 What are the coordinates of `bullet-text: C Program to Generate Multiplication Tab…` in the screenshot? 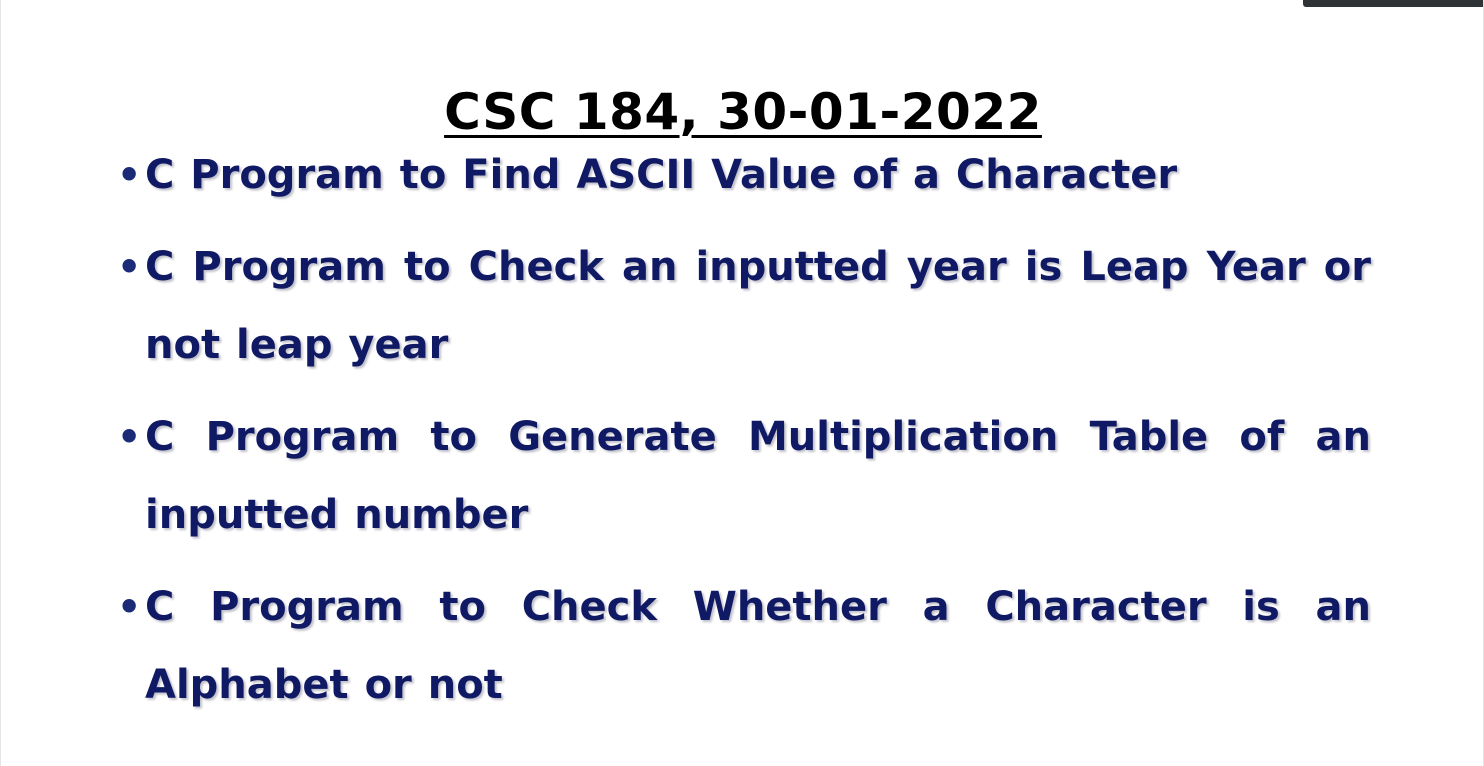 It's located at (758, 476).